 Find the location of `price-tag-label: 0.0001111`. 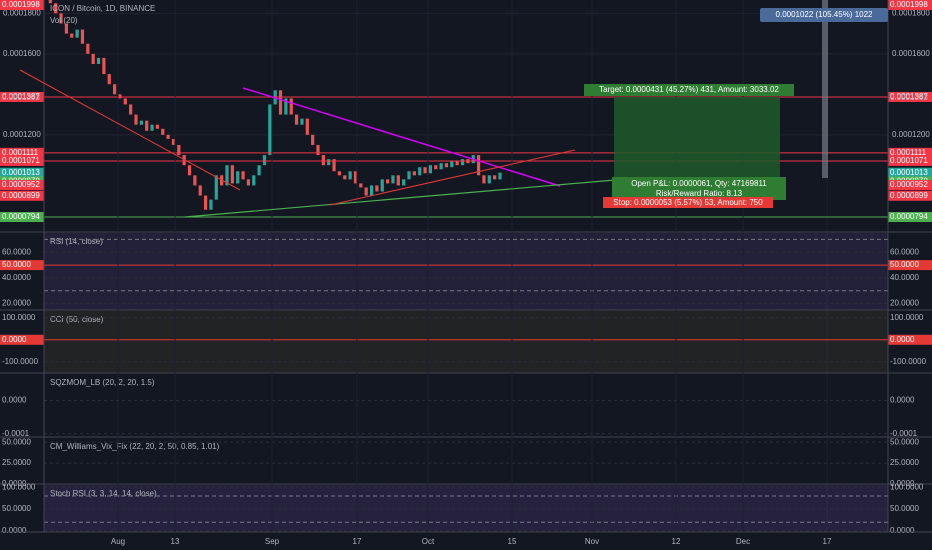

price-tag-label: 0.0001111 is located at coordinates (908, 152).